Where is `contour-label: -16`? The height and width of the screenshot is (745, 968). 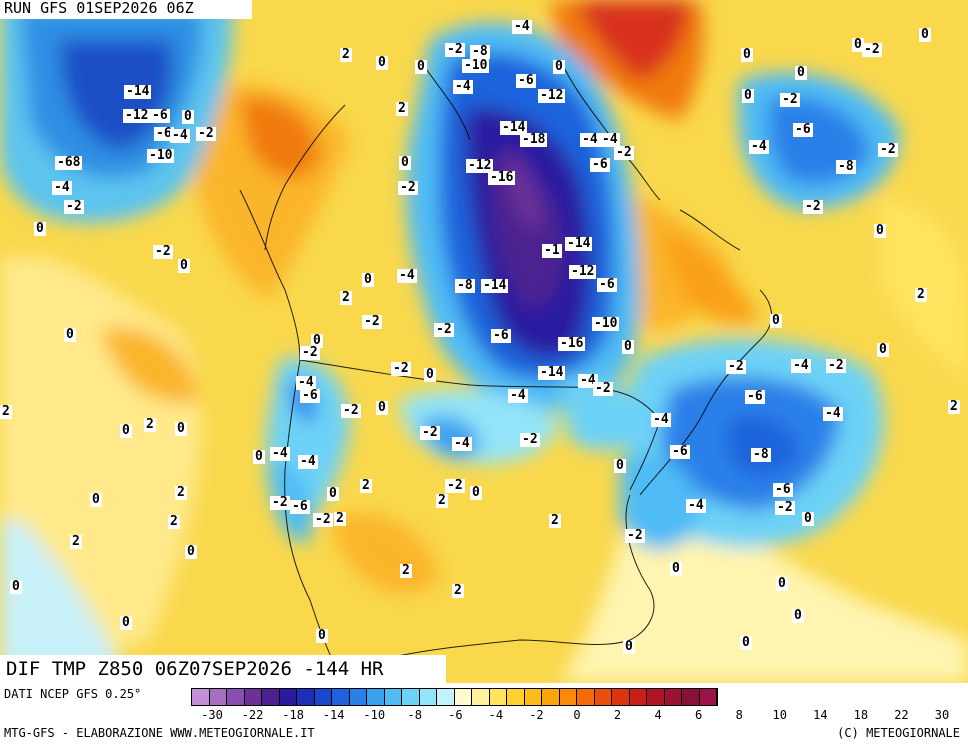 contour-label: -16 is located at coordinates (572, 343).